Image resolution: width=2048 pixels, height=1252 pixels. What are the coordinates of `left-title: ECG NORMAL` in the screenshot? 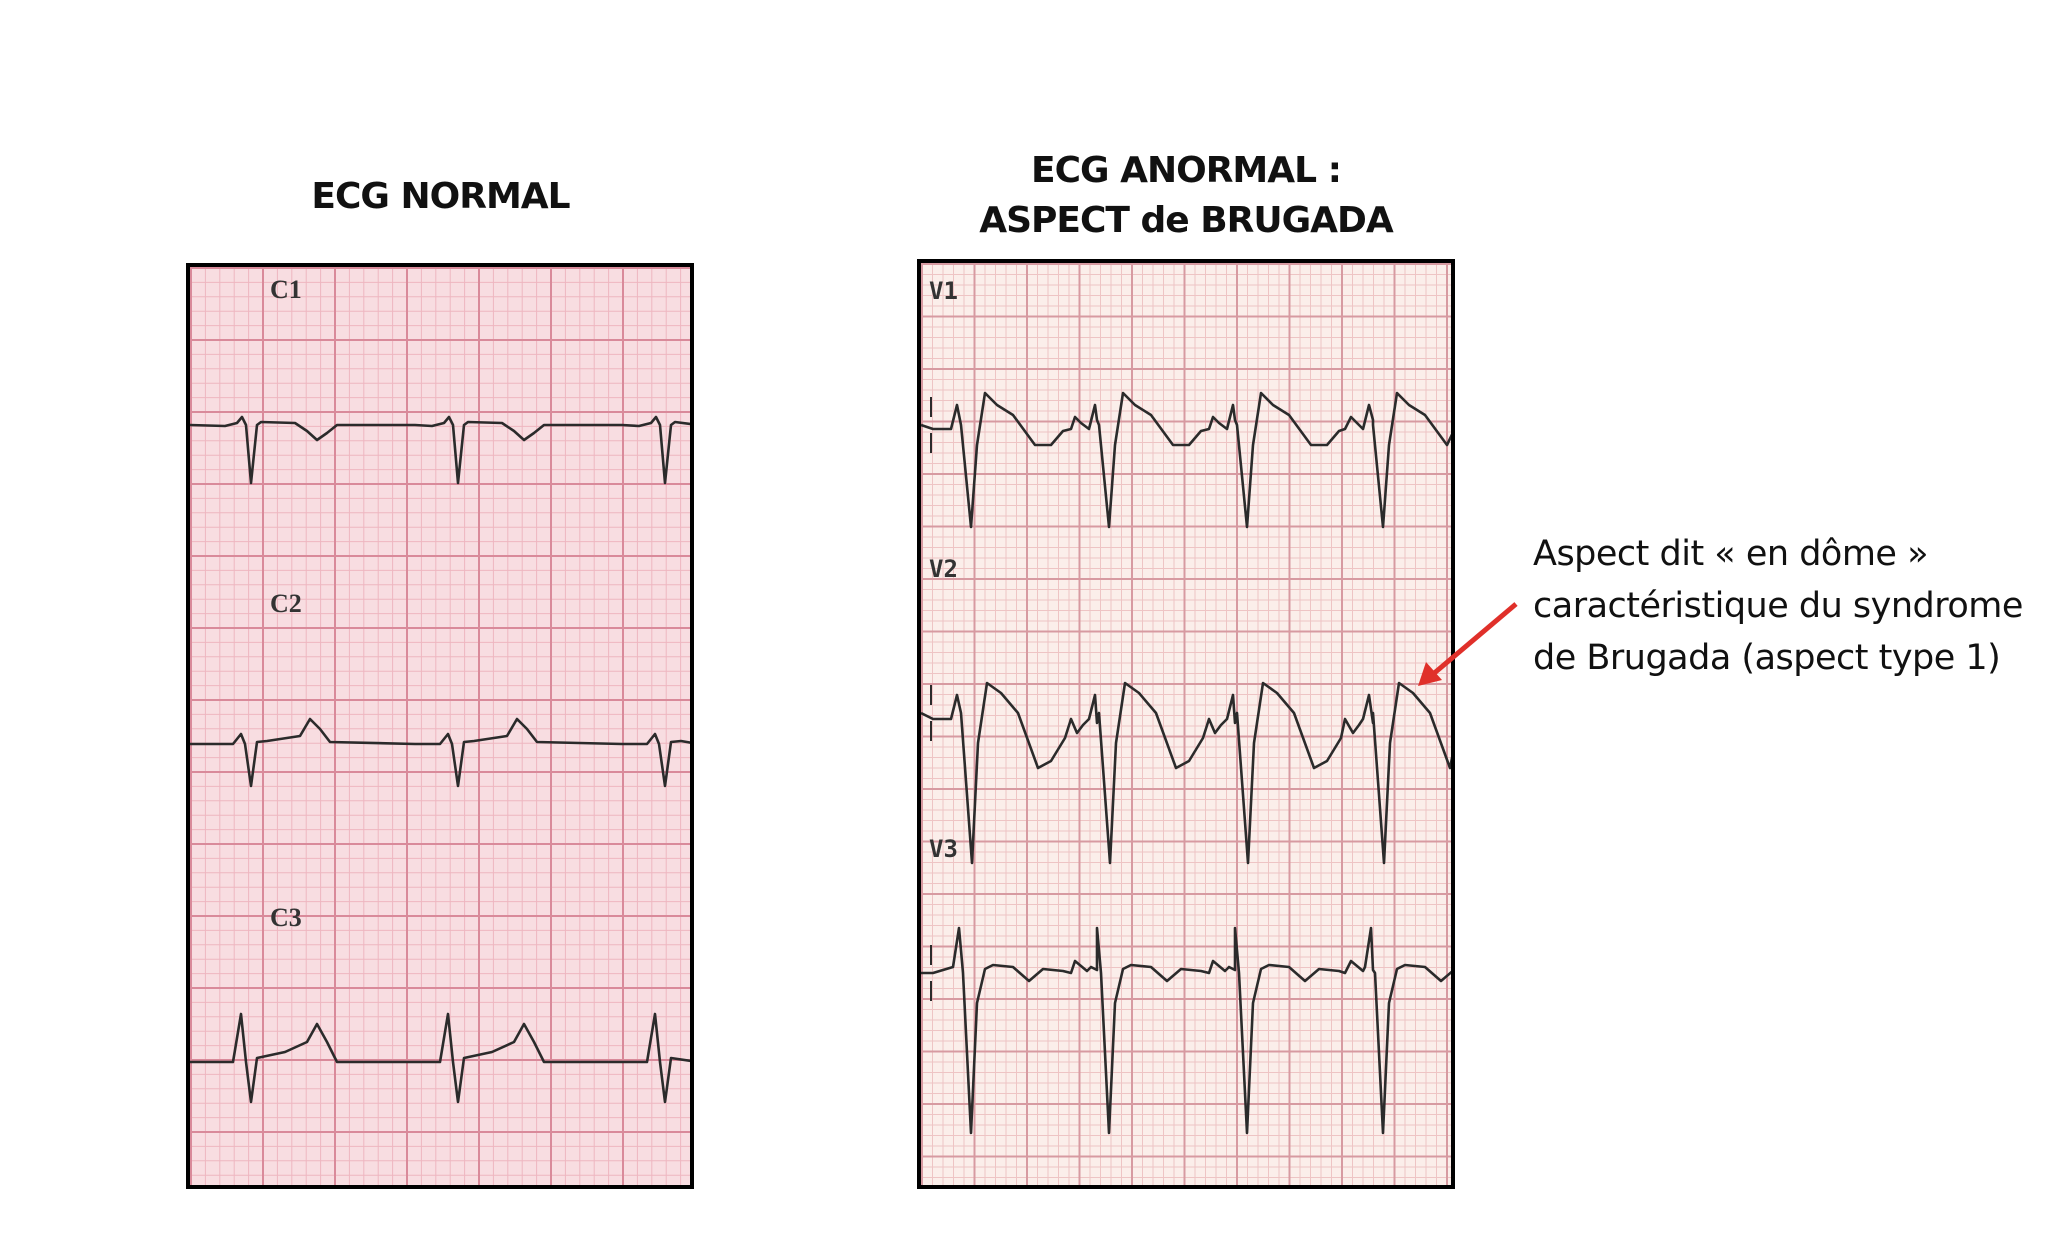 It's located at (440, 196).